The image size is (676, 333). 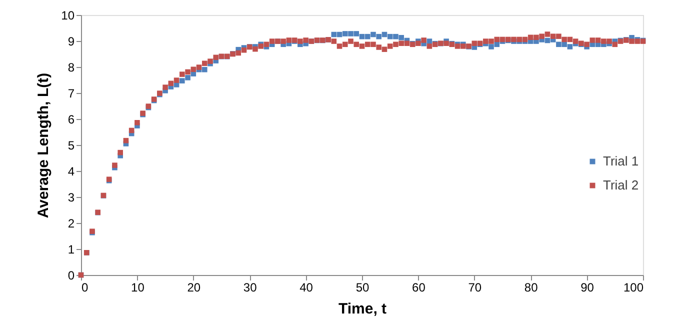 I want to click on y-tick-label: 6, so click(x=71, y=119).